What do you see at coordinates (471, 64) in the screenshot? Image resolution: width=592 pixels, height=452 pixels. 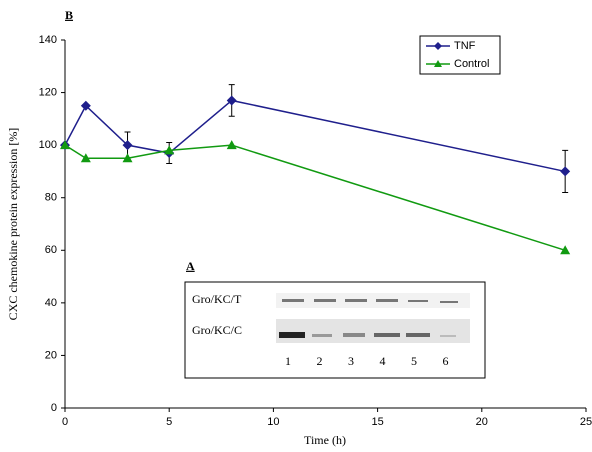 I see `legend-label: Control` at bounding box center [471, 64].